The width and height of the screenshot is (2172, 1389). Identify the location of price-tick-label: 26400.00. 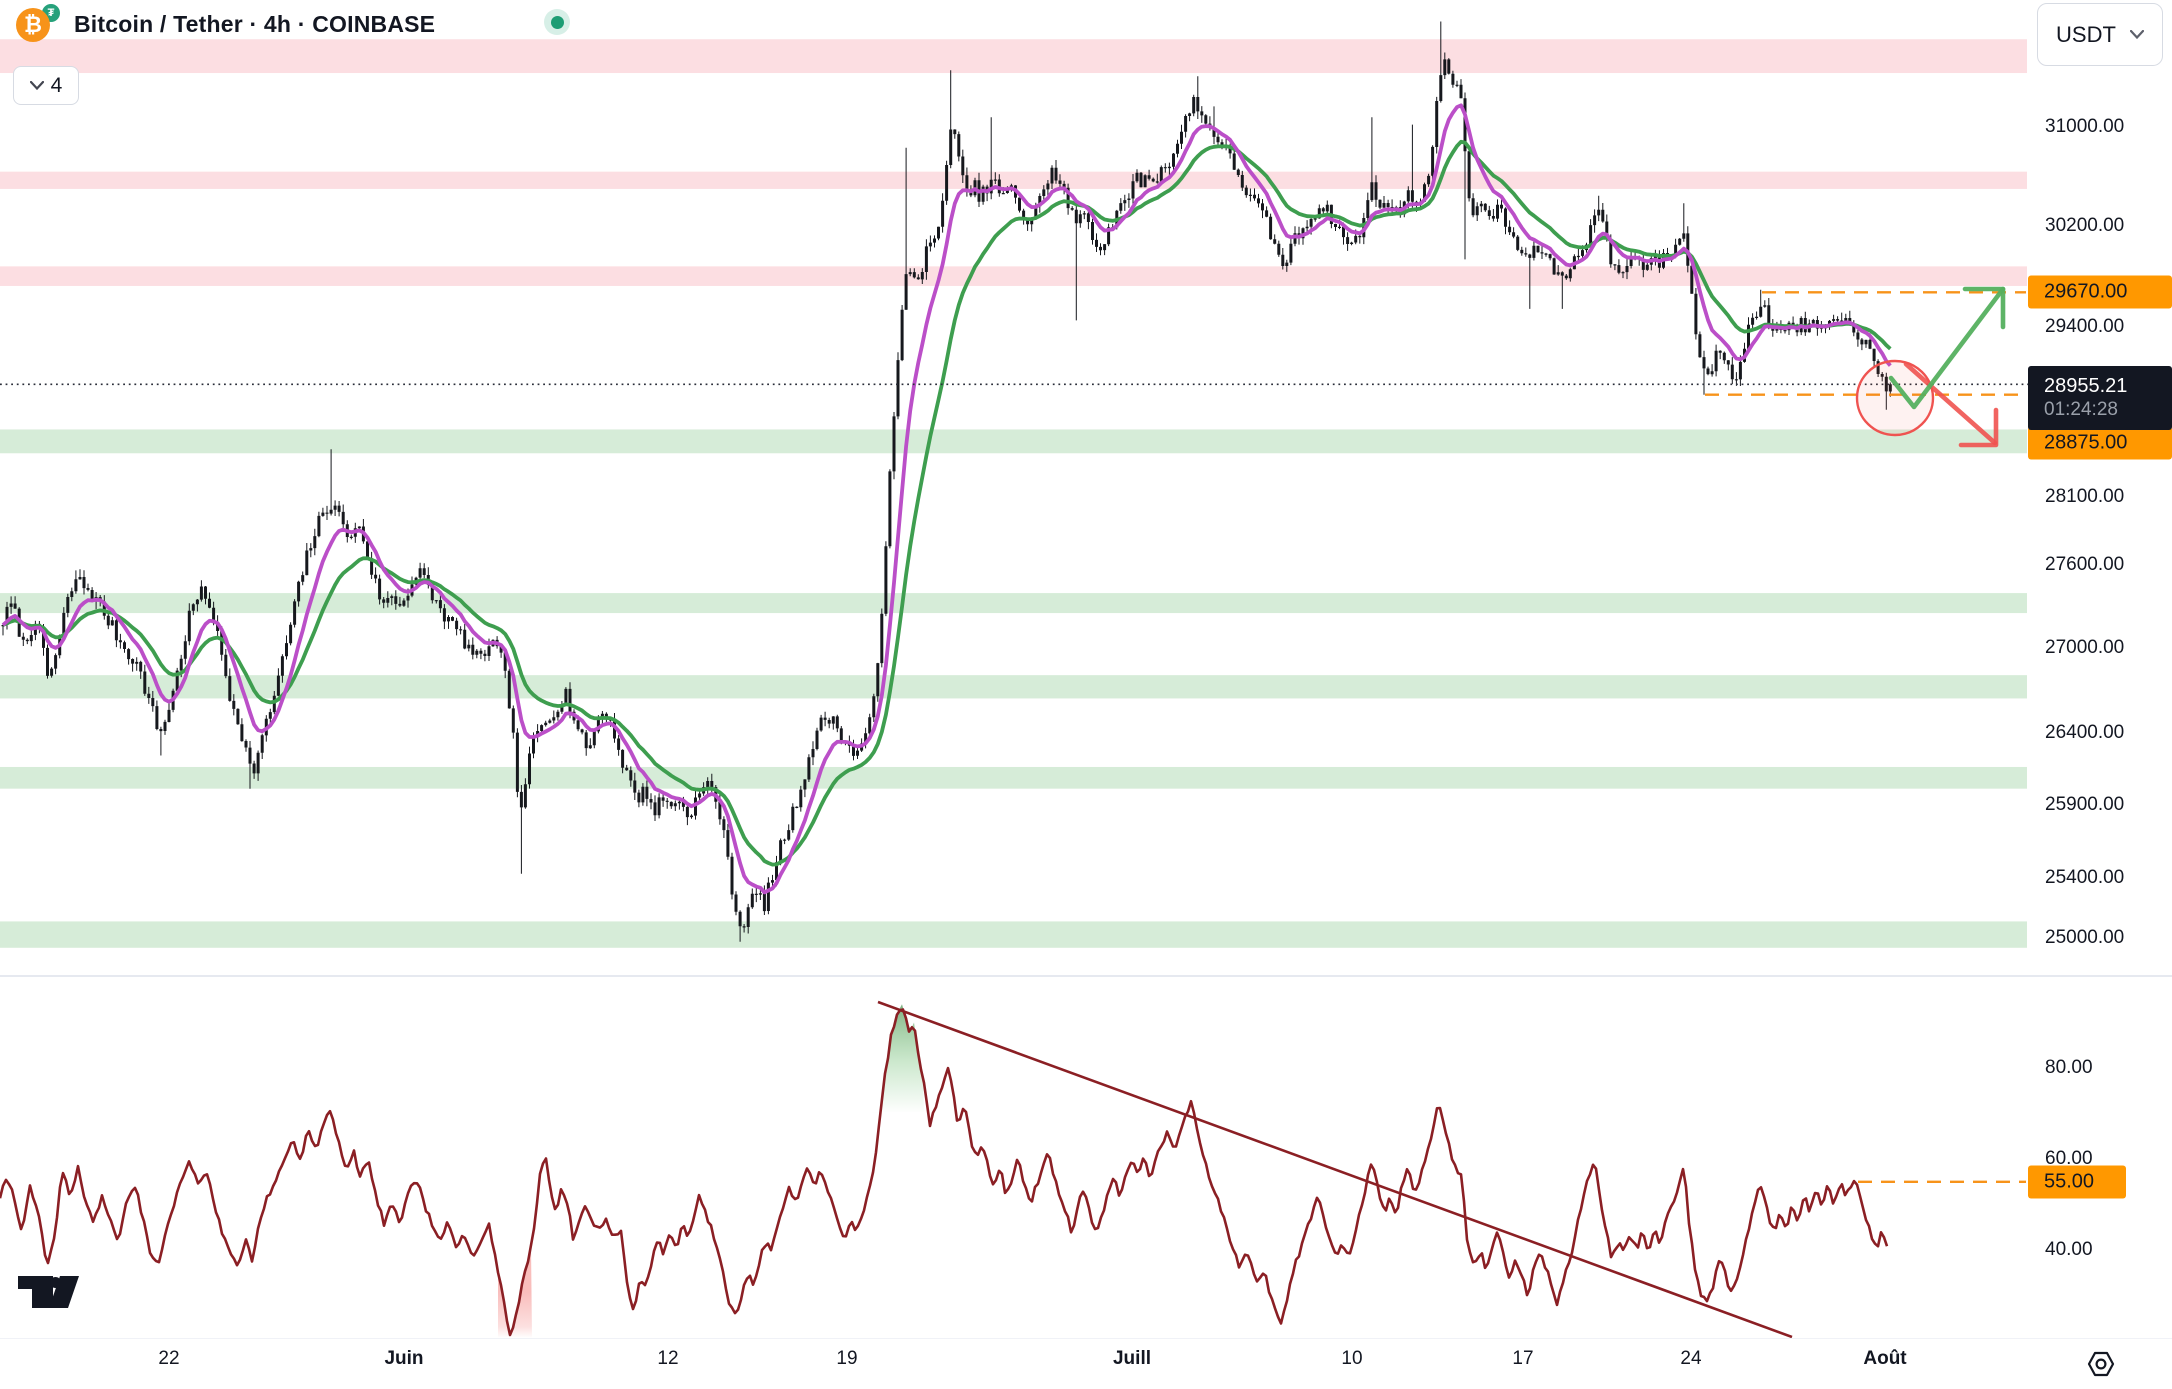
(2085, 732).